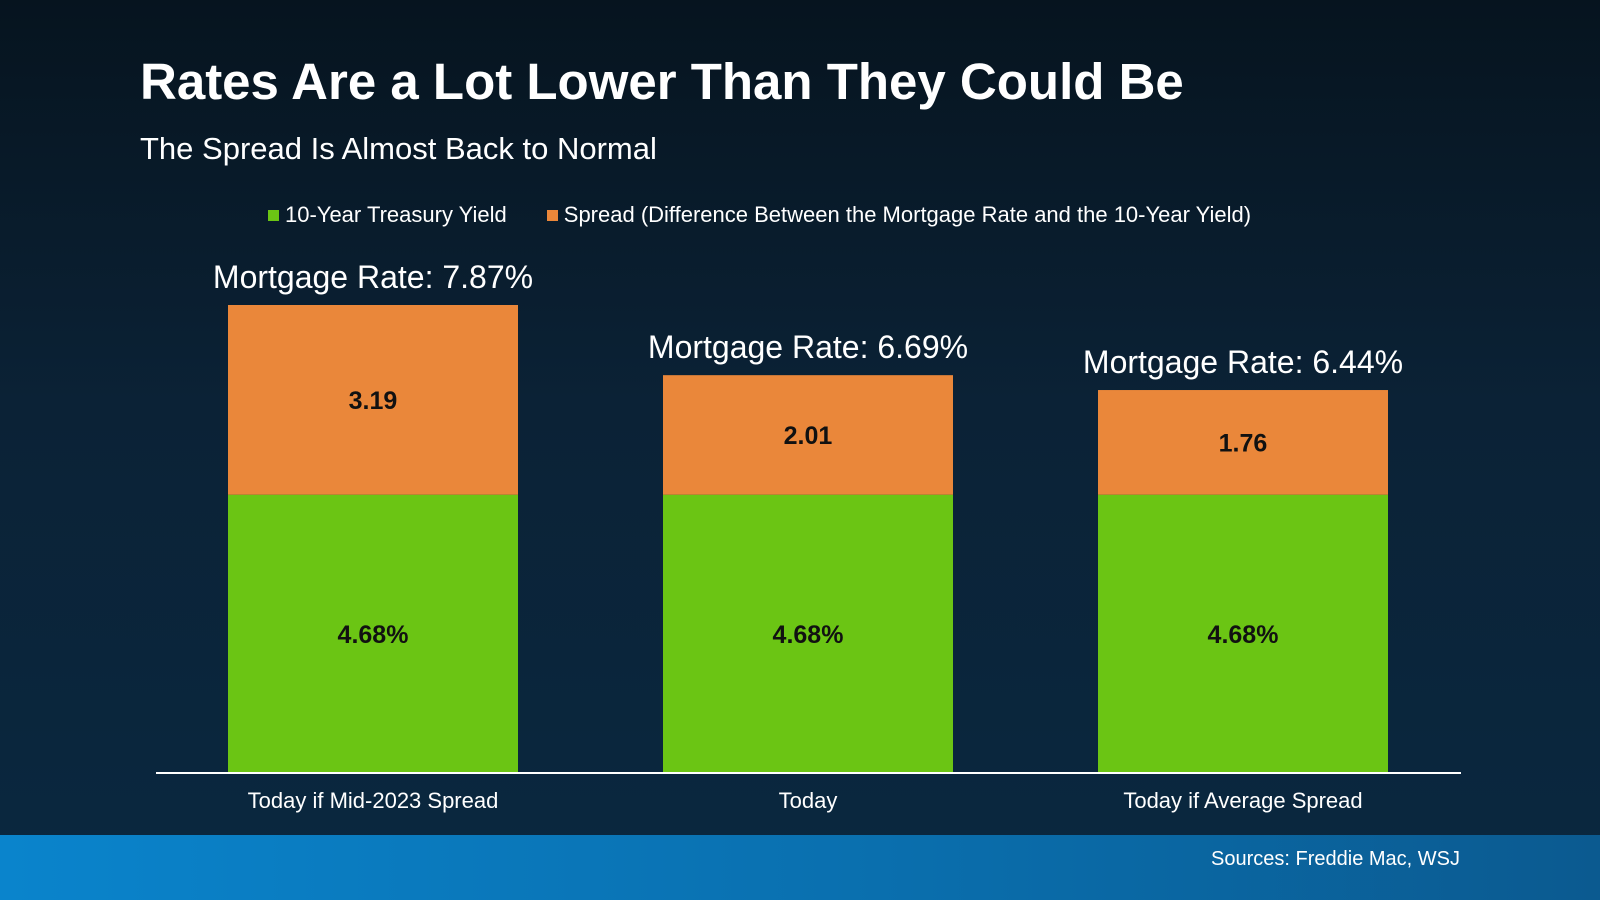 This screenshot has height=900, width=1600. Describe the element at coordinates (1243, 362) in the screenshot. I see `mortgage-rate-label: Mortgage Rate: 6.44%` at that location.